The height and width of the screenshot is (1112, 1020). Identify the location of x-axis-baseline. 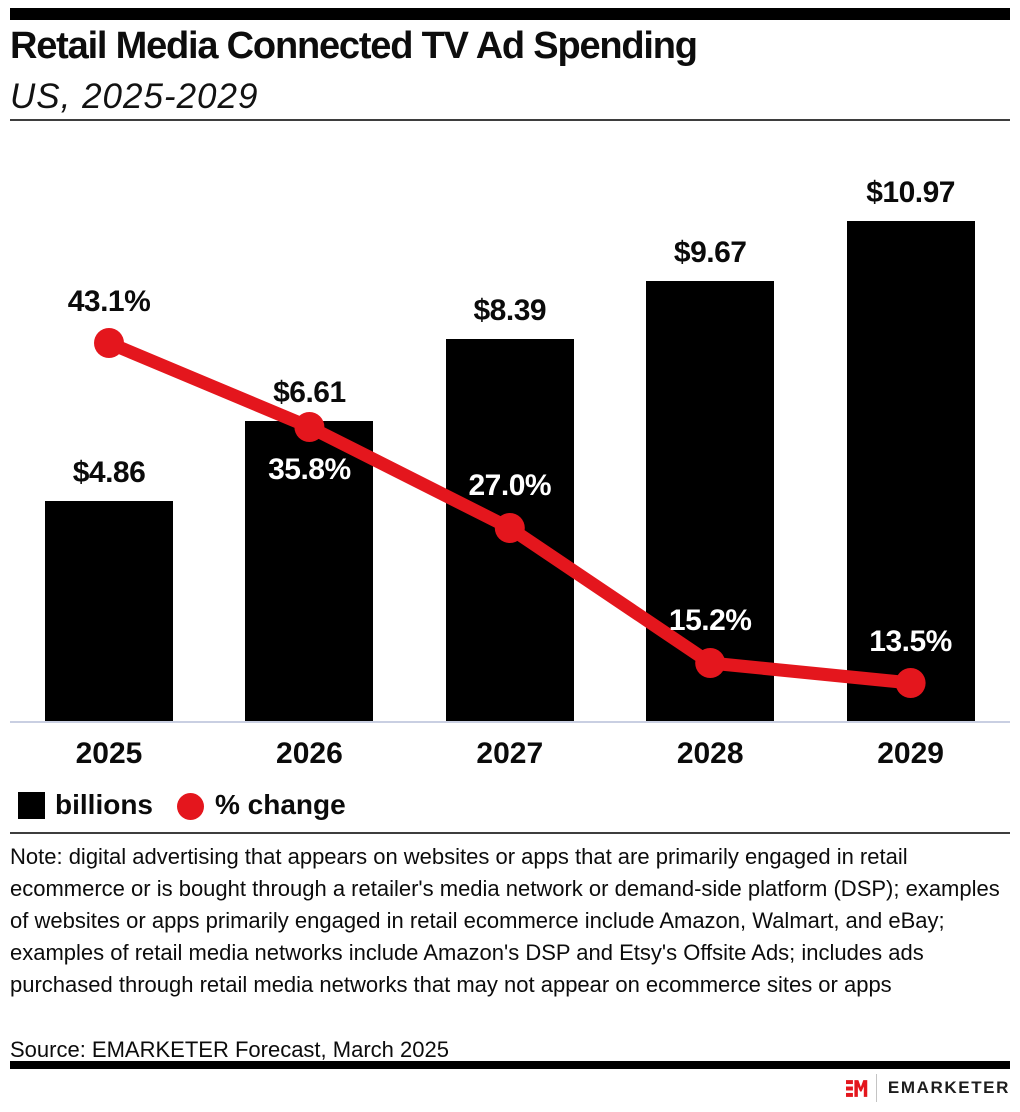
(510, 722).